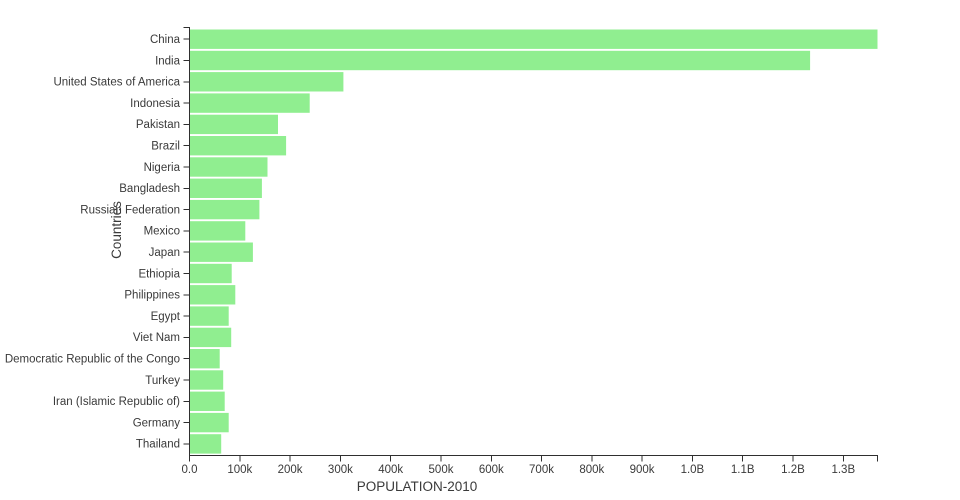 The height and width of the screenshot is (500, 960). What do you see at coordinates (116, 230) in the screenshot?
I see `y-axis-title: Countries` at bounding box center [116, 230].